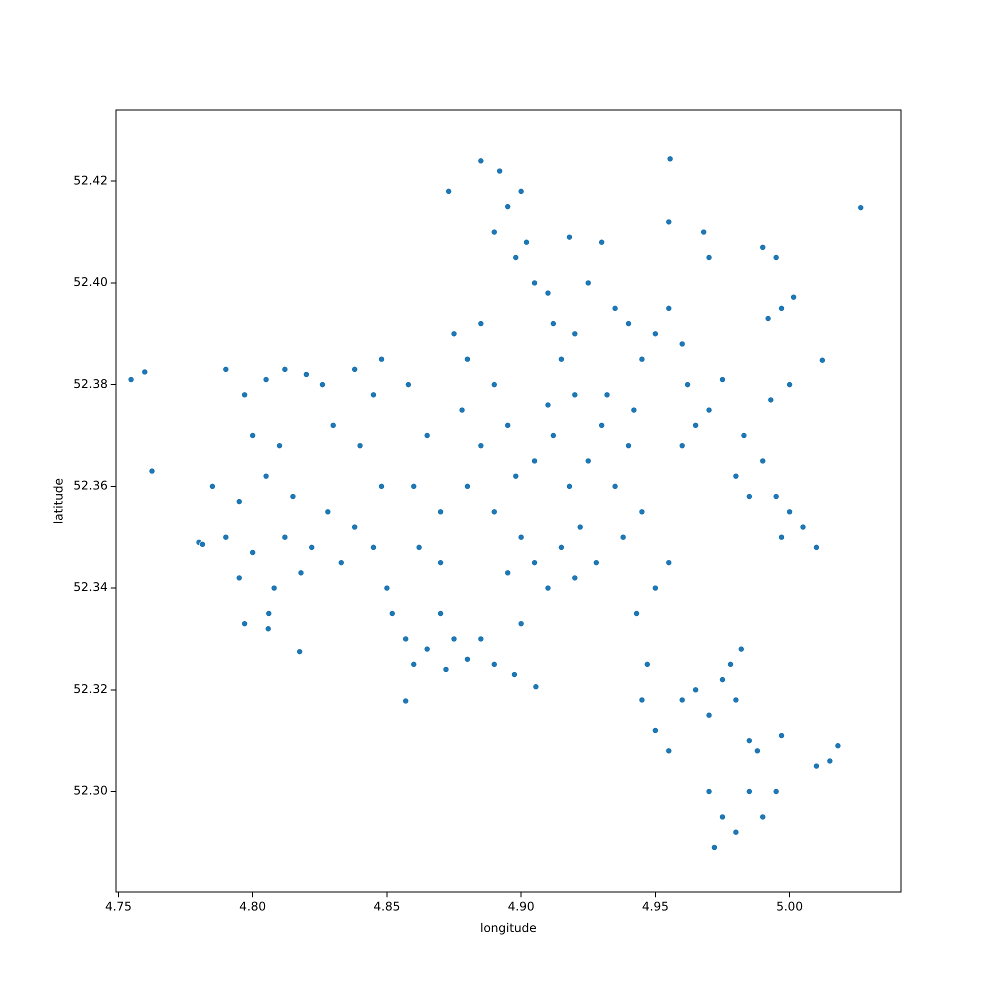 This screenshot has height=1000, width=1000. What do you see at coordinates (655, 907) in the screenshot?
I see `x-tick-label: 4.95` at bounding box center [655, 907].